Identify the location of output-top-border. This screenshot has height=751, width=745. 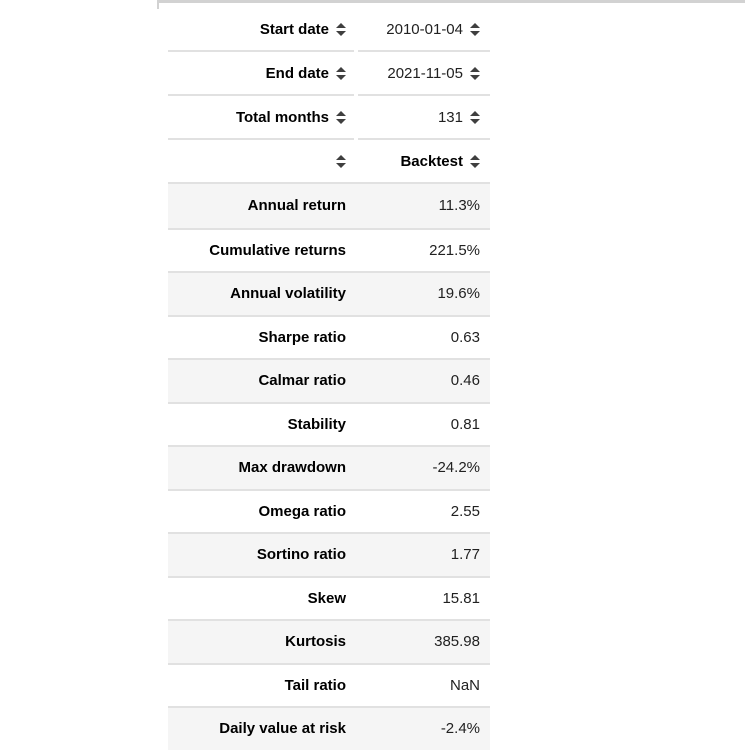
(451, 1).